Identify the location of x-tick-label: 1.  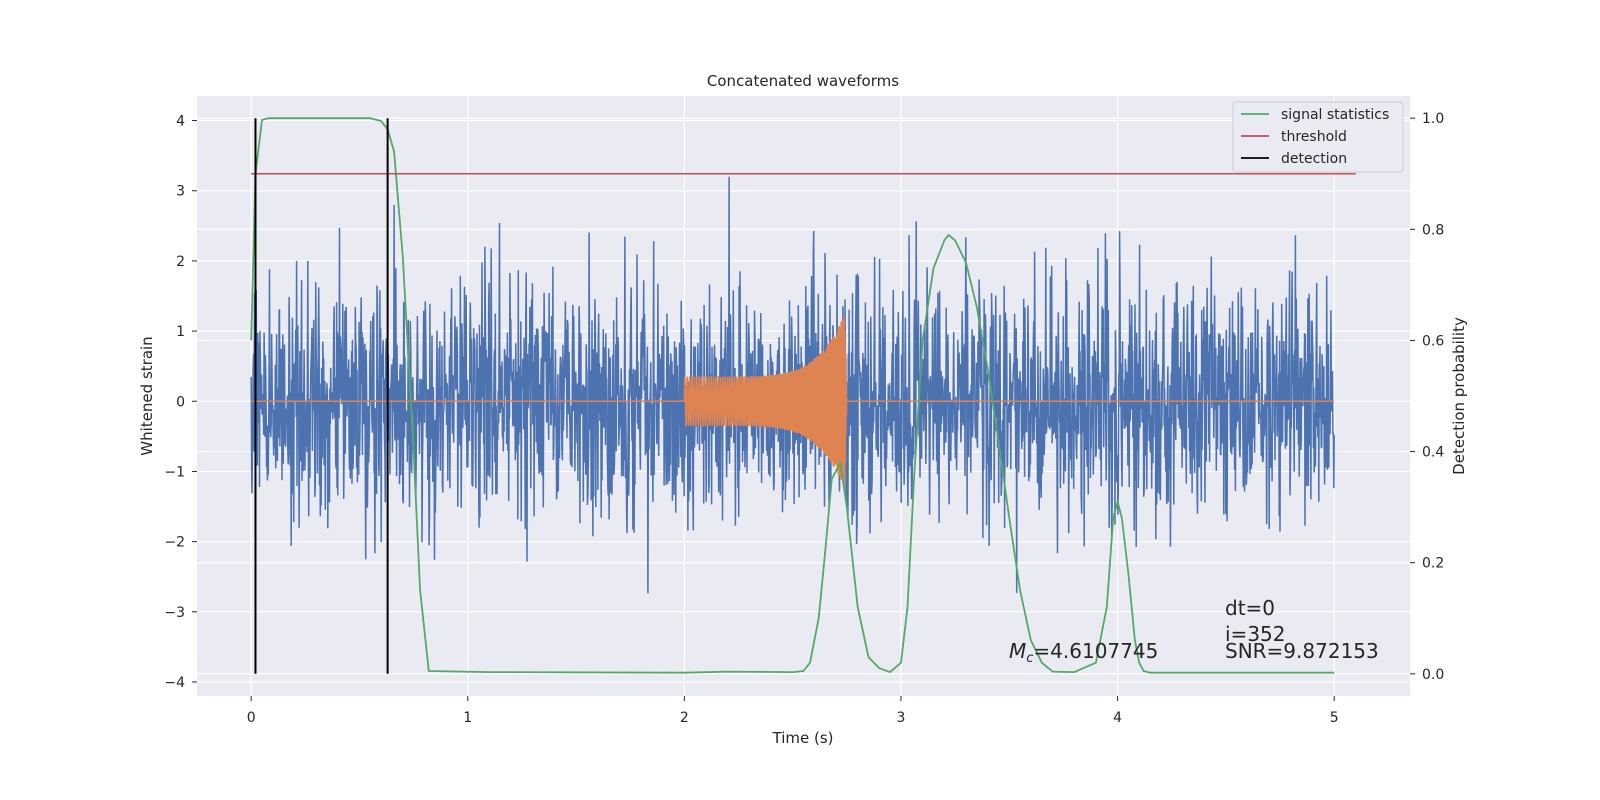
(467, 718).